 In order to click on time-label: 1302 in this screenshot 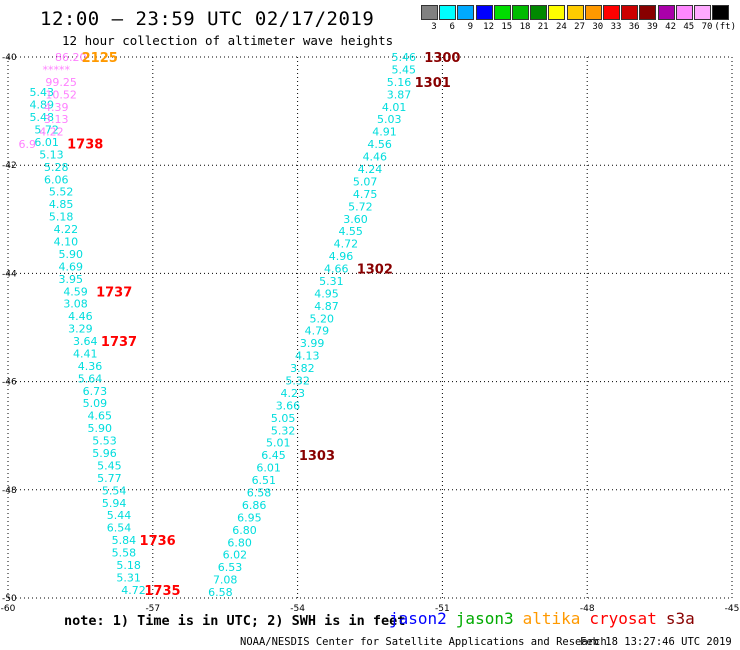, I will do `click(375, 270)`.